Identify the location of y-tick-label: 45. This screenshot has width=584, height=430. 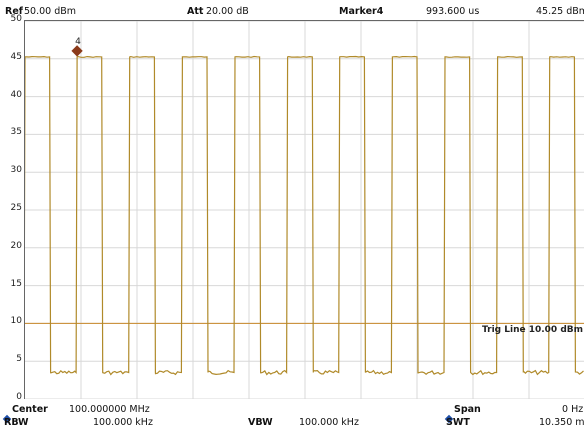
(16, 56).